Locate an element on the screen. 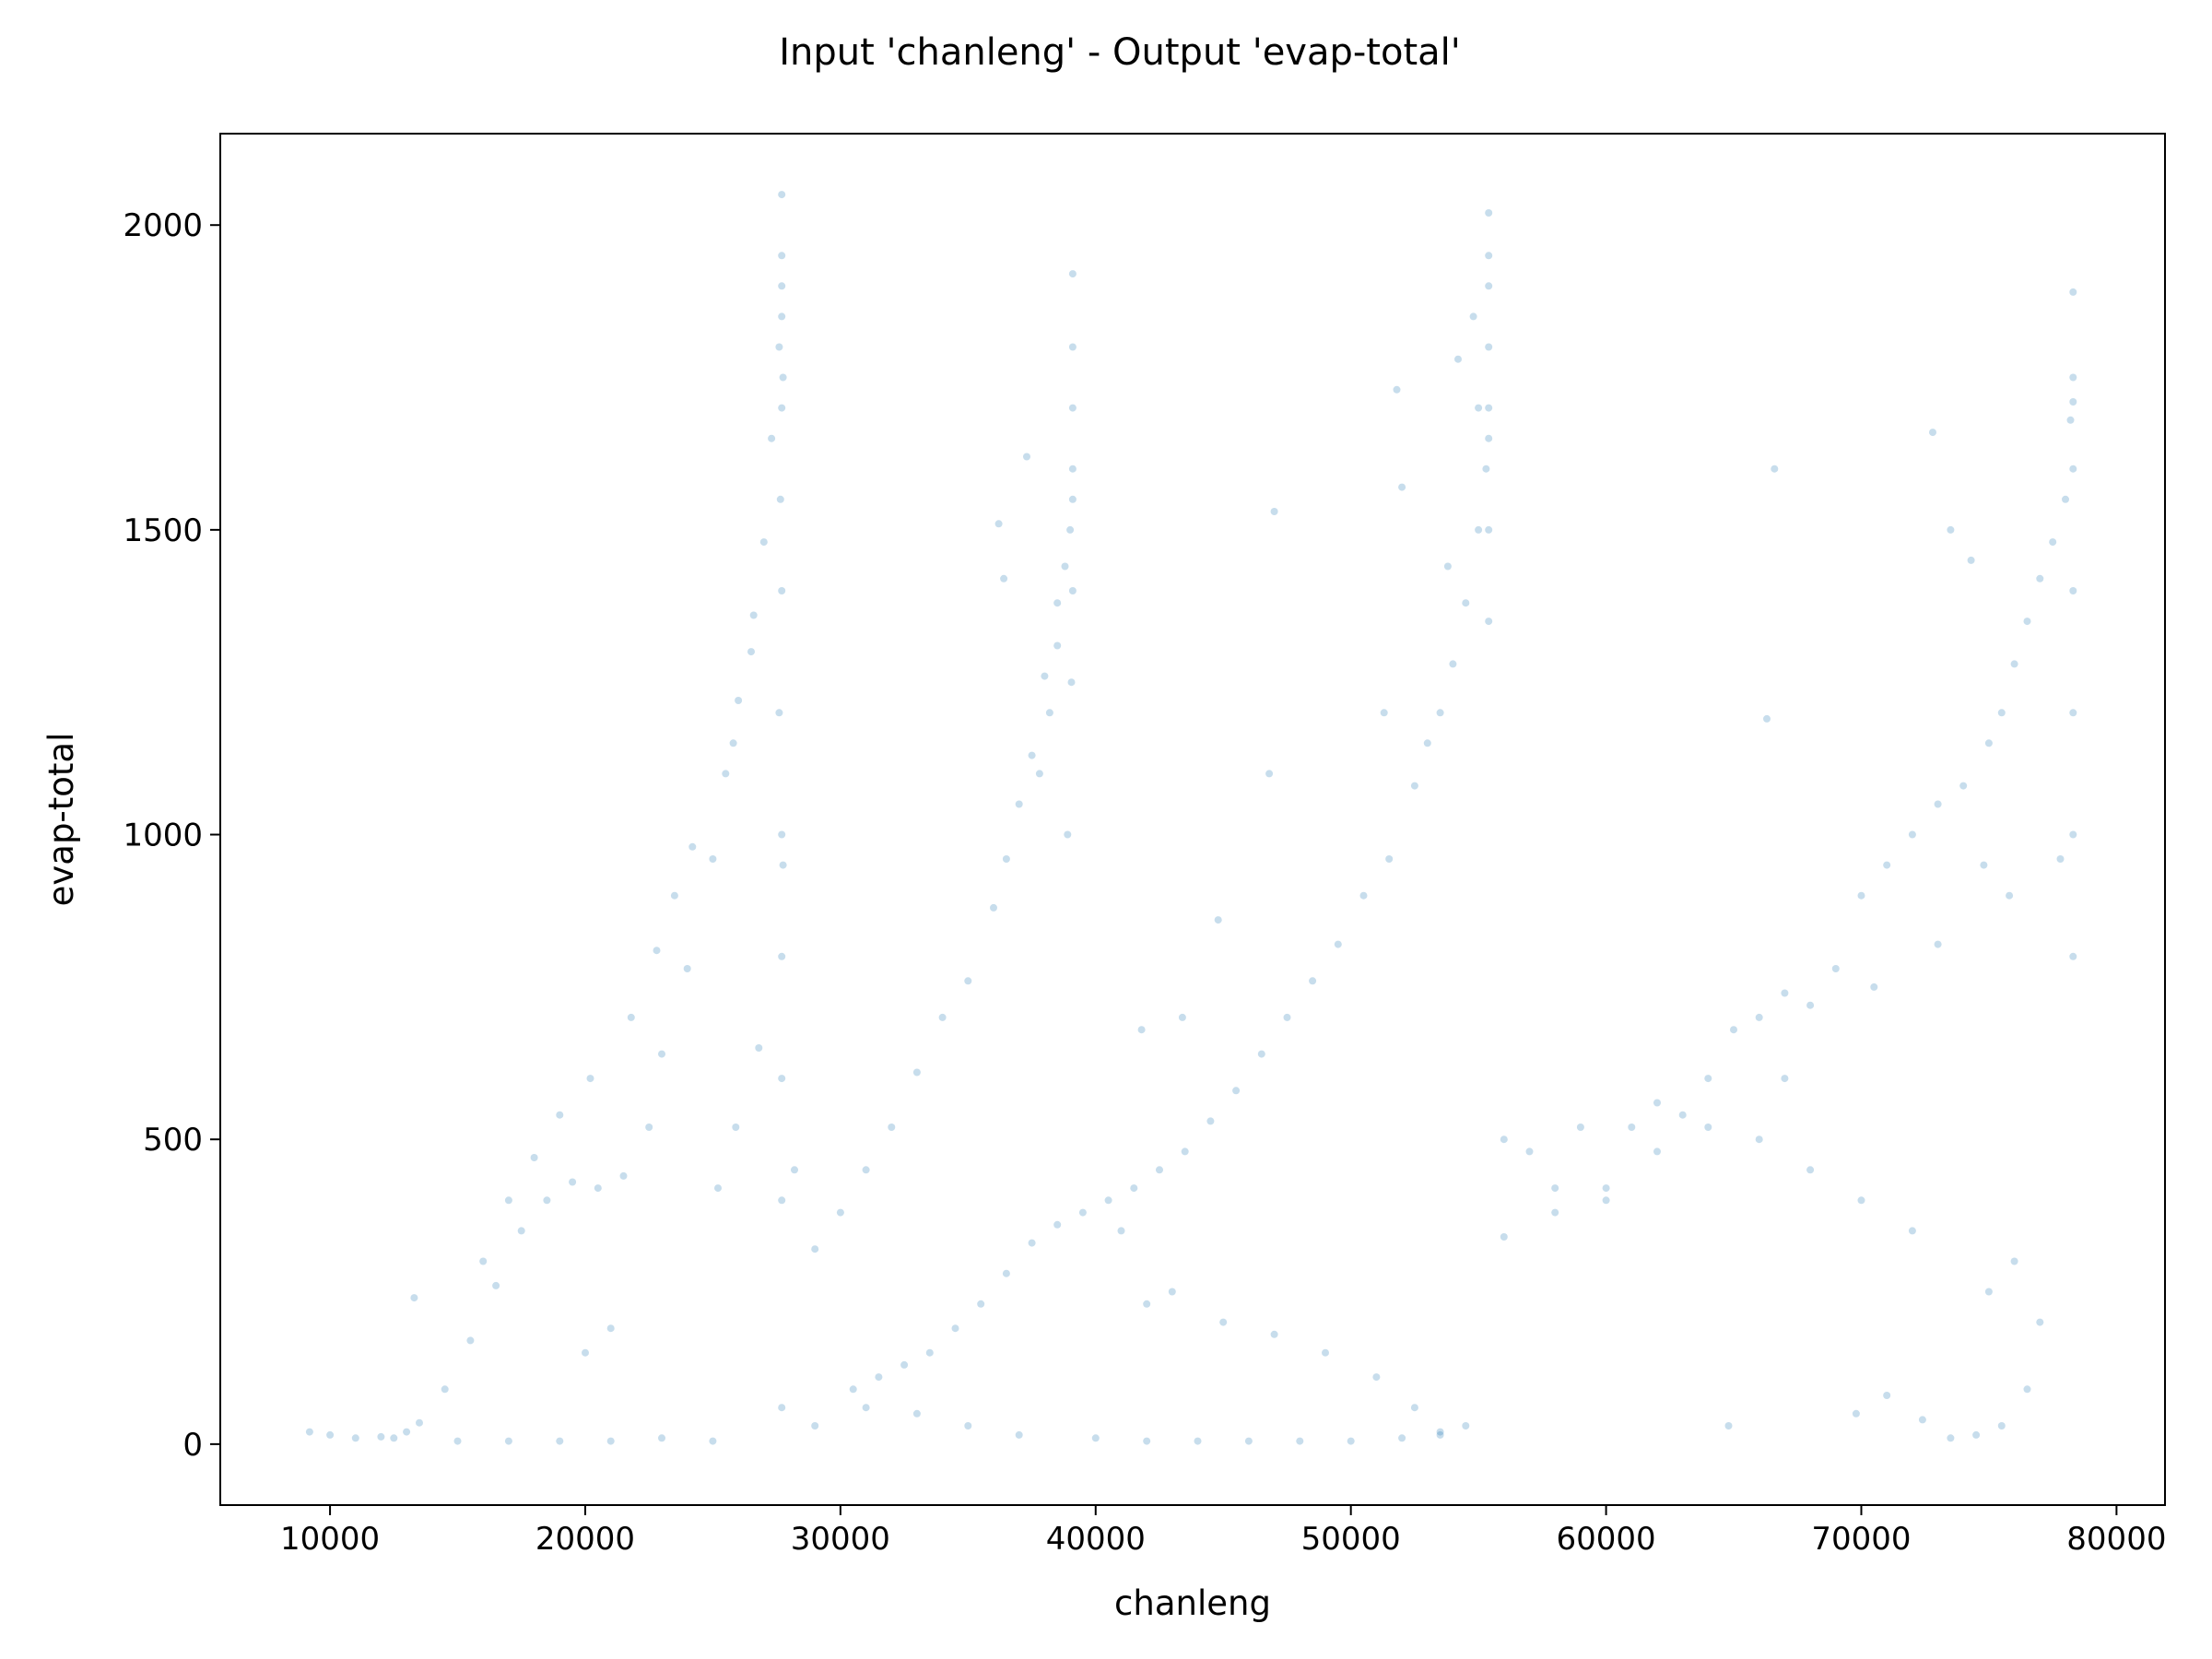  x-tick-label: 40000 is located at coordinates (1096, 1539).